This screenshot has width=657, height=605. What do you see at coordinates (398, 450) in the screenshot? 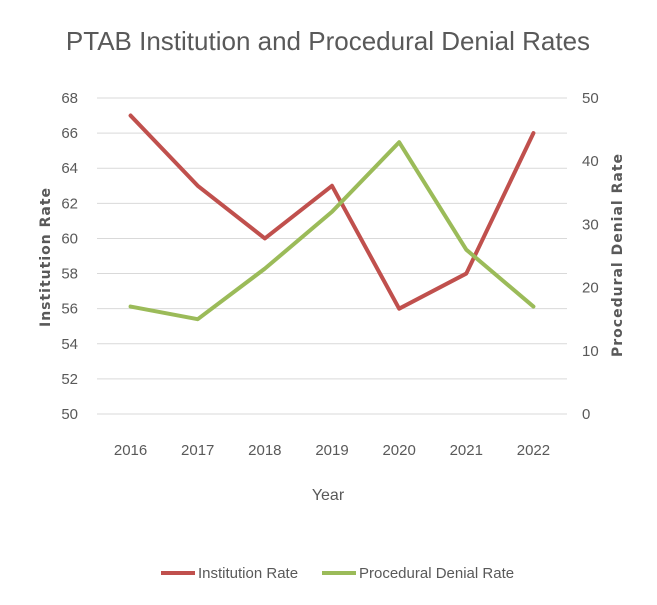
I see `x-tick-label: 2020` at bounding box center [398, 450].